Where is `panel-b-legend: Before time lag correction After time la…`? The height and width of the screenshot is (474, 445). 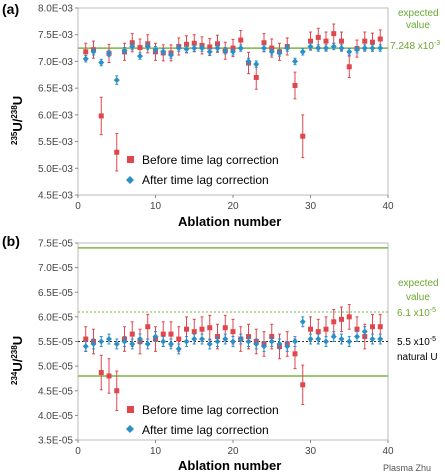 panel-b-legend: Before time lag correction After time la… is located at coordinates (202, 420).